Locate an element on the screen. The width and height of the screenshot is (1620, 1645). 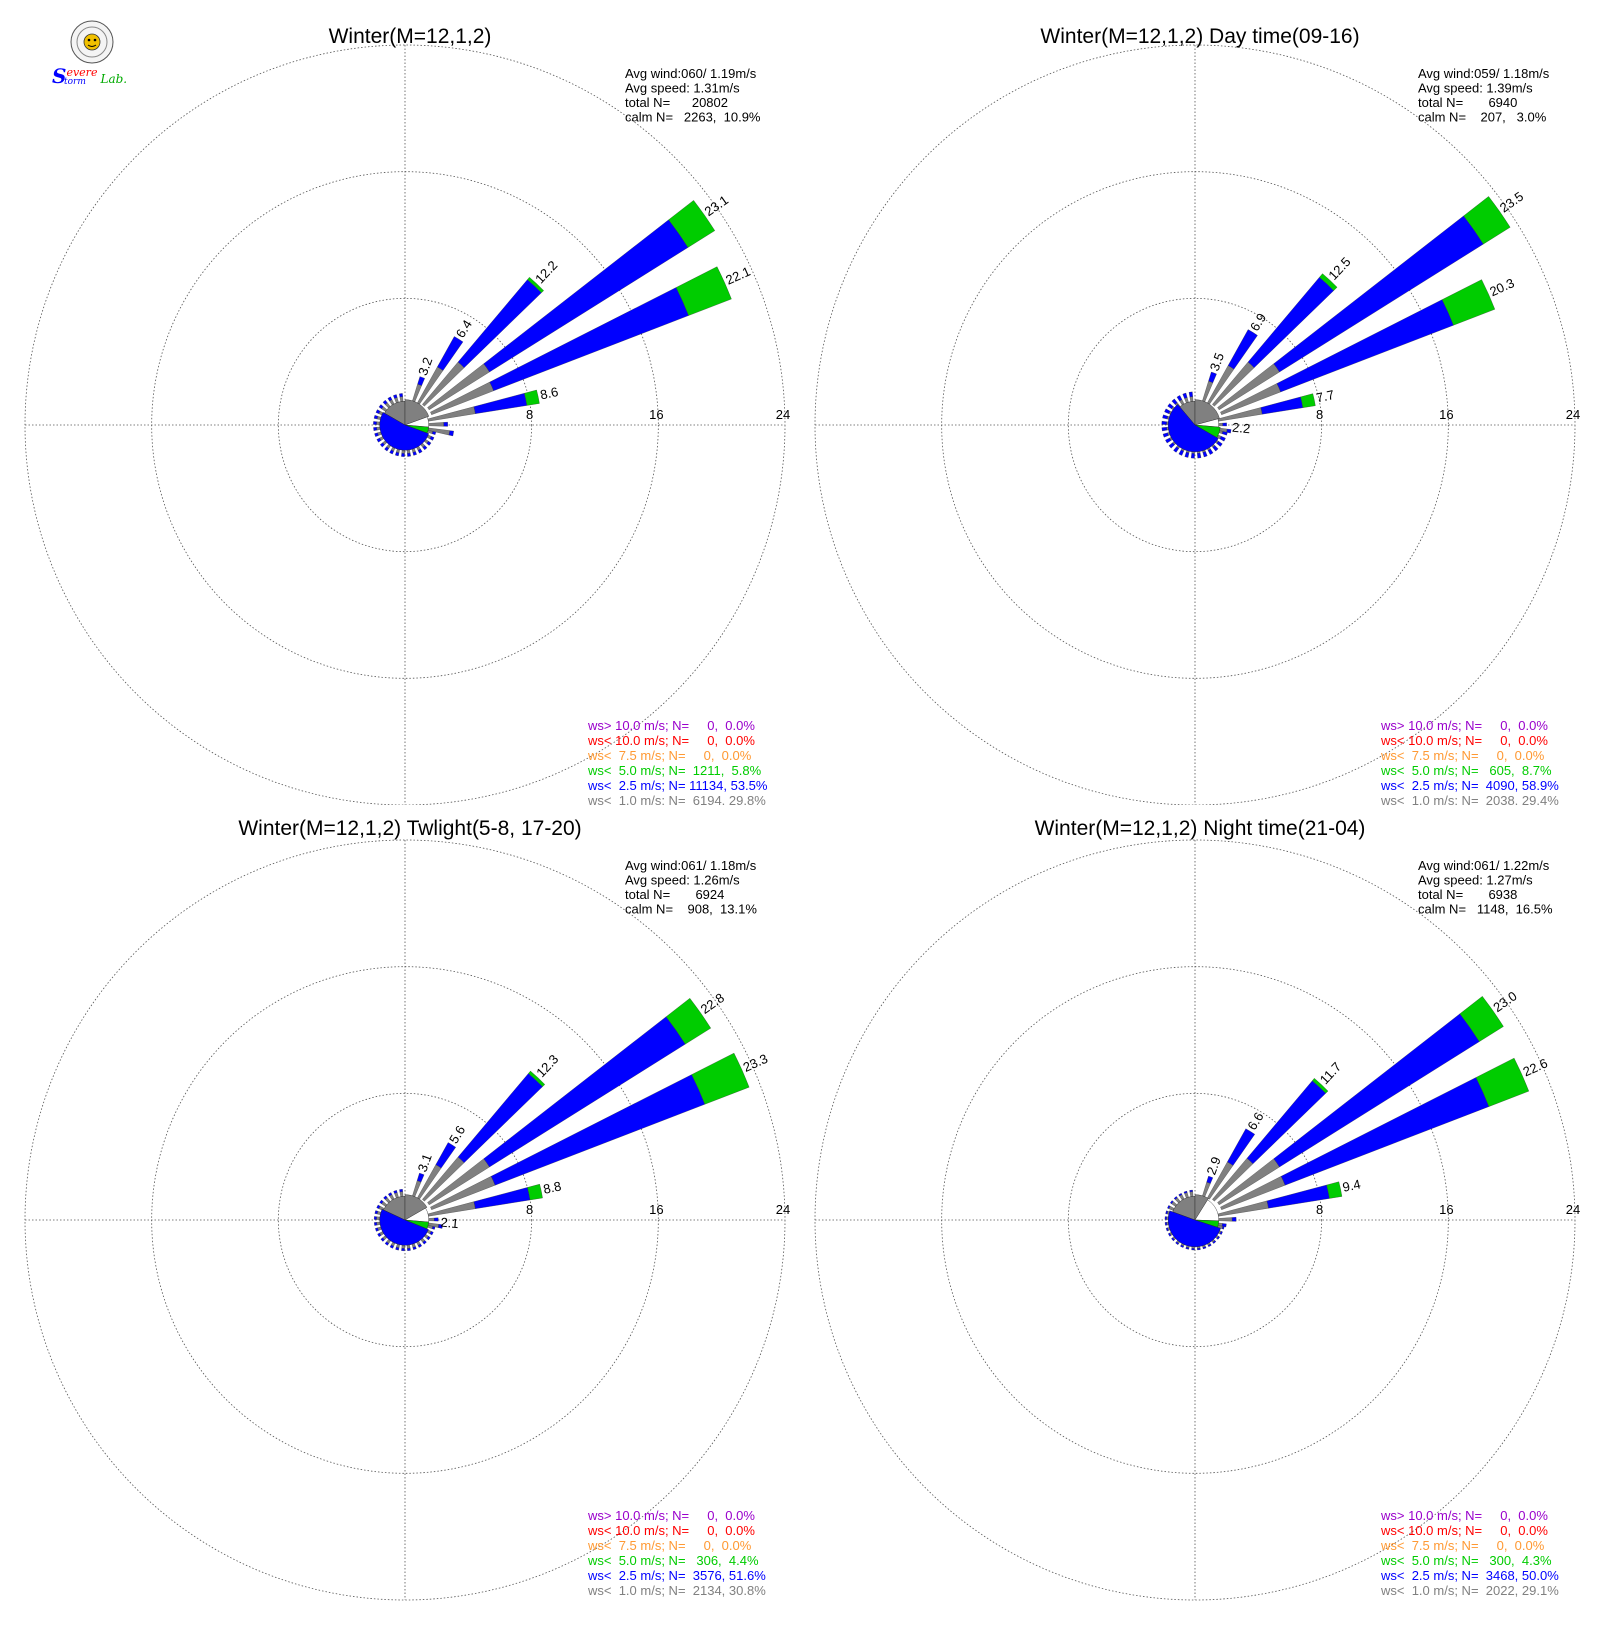
logo-severe: evere is located at coordinates (82, 72).